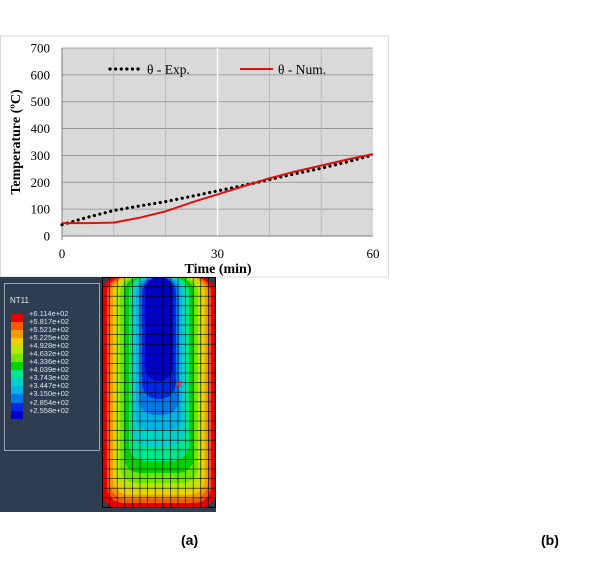 Image resolution: width=589 pixels, height=569 pixels. What do you see at coordinates (19, 300) in the screenshot?
I see `contour-legend-title: NT11` at bounding box center [19, 300].